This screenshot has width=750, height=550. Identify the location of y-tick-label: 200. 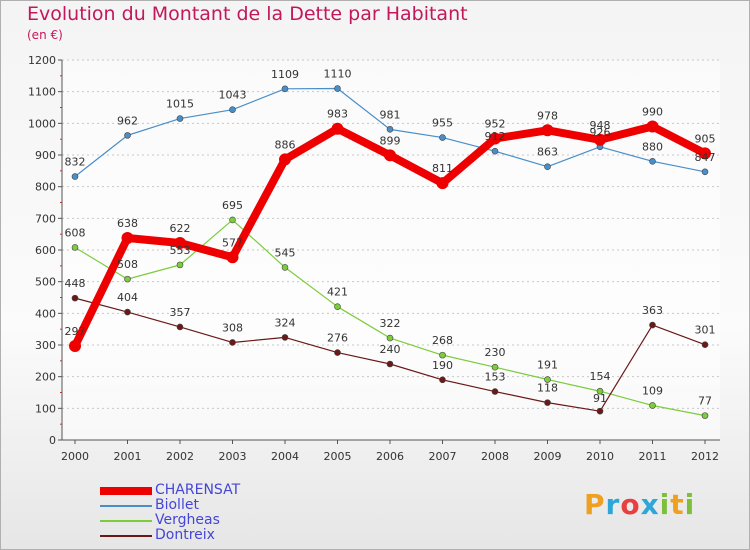
(45, 377).